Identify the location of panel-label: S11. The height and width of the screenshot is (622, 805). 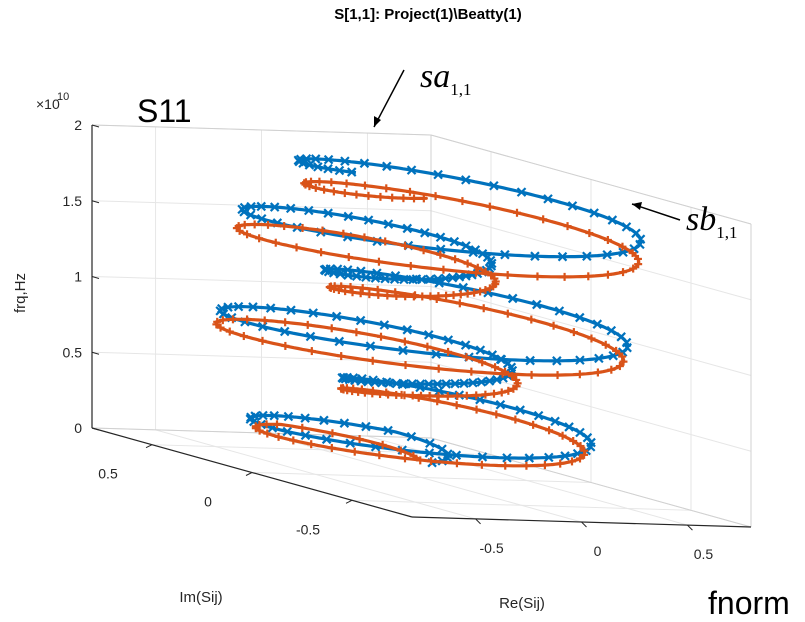
(164, 111).